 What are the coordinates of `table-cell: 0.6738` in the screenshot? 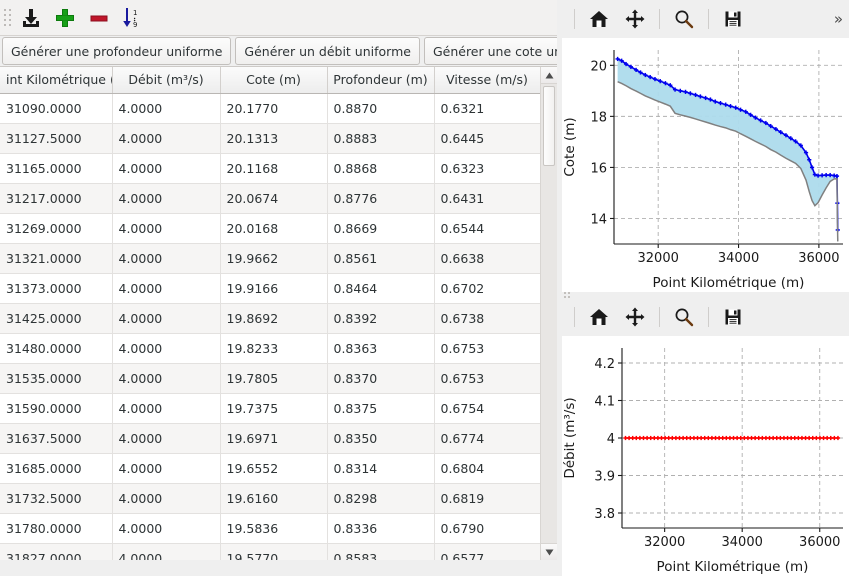 It's located at (487, 318).